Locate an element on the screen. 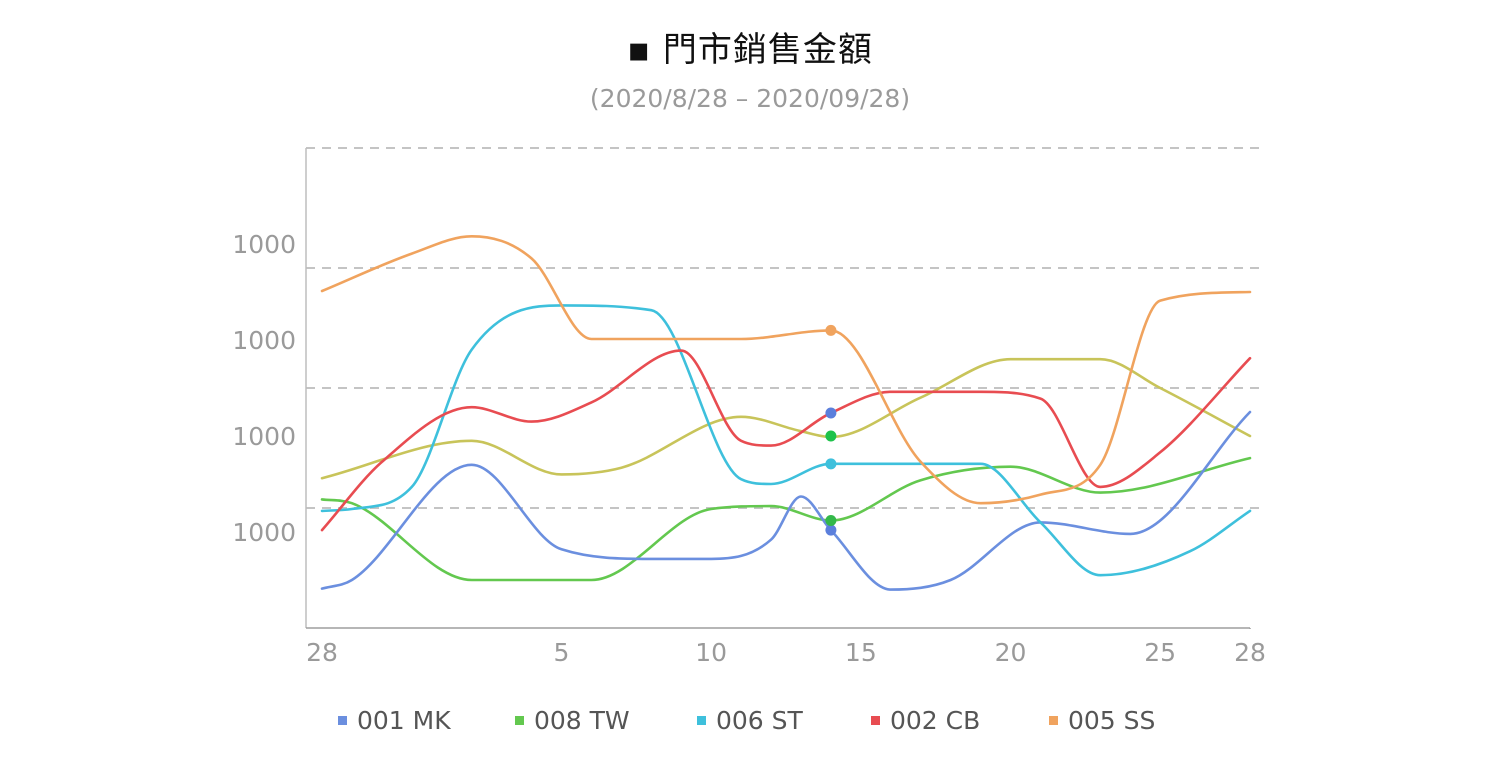  x-tick-labels: 28 5 10 15 20 25 28 is located at coordinates (786, 652).